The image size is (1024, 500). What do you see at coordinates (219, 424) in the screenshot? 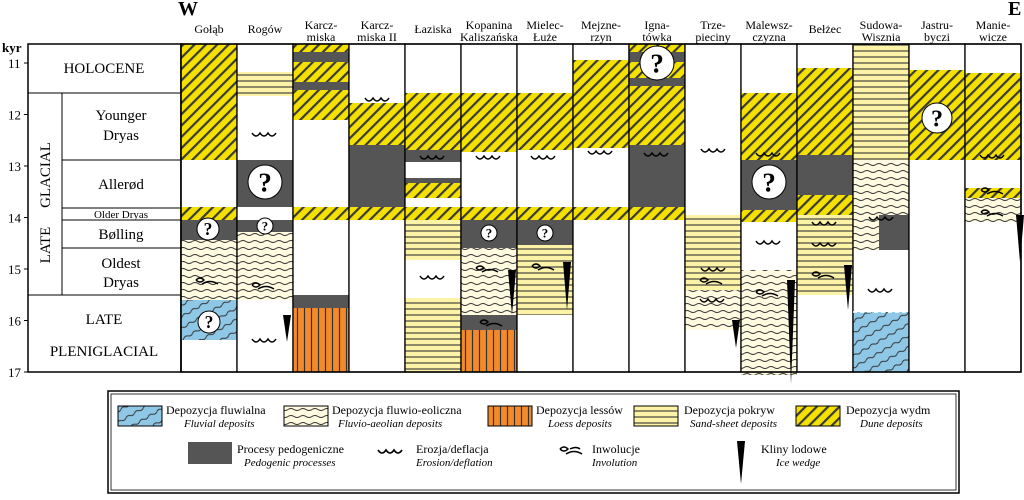
I see `legend-fluvial-en: Fluvial deposits` at bounding box center [219, 424].